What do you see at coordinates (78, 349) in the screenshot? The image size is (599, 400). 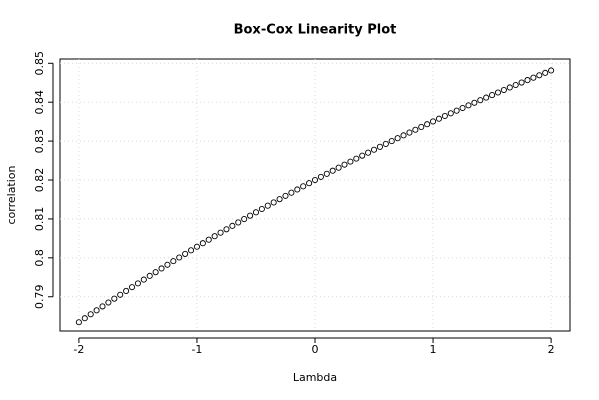 I see `x-tick-label: -2` at bounding box center [78, 349].